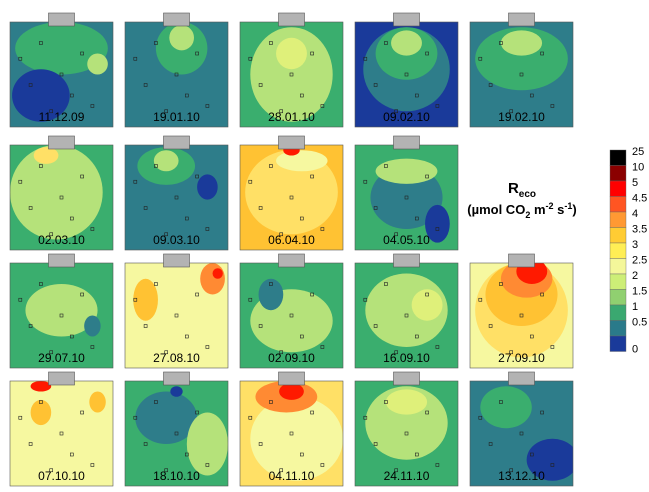  Describe the element at coordinates (527, 215) in the screenshot. I see `unit-sub: 2` at that location.